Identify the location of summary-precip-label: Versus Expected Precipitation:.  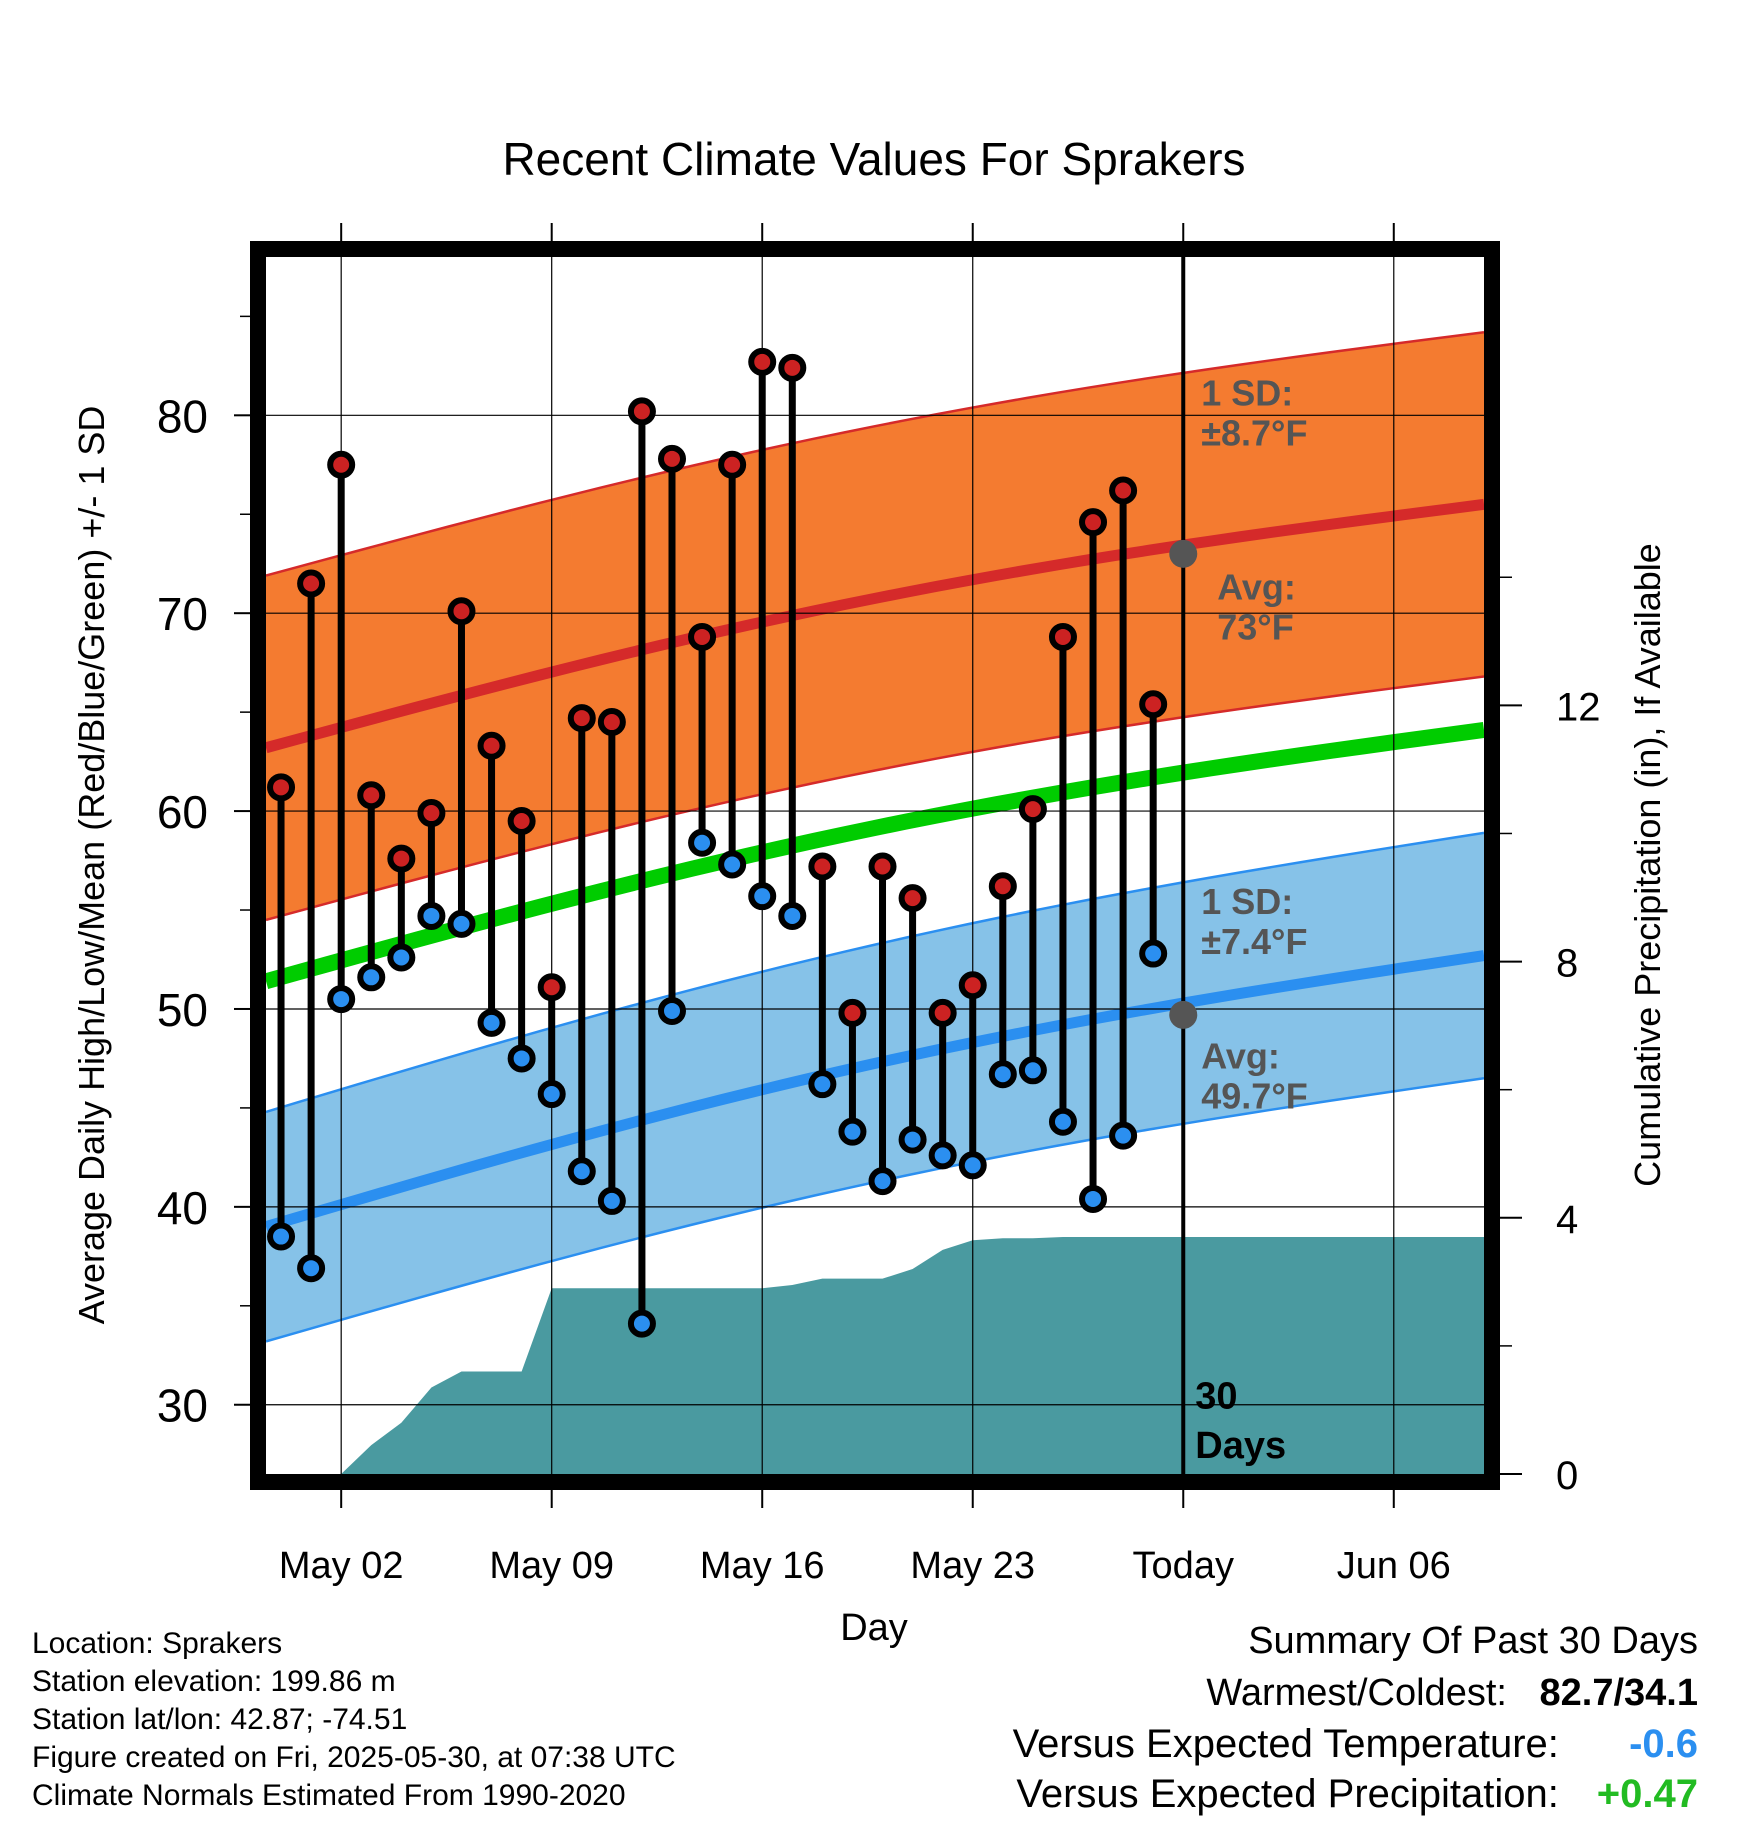
(1287, 1794).